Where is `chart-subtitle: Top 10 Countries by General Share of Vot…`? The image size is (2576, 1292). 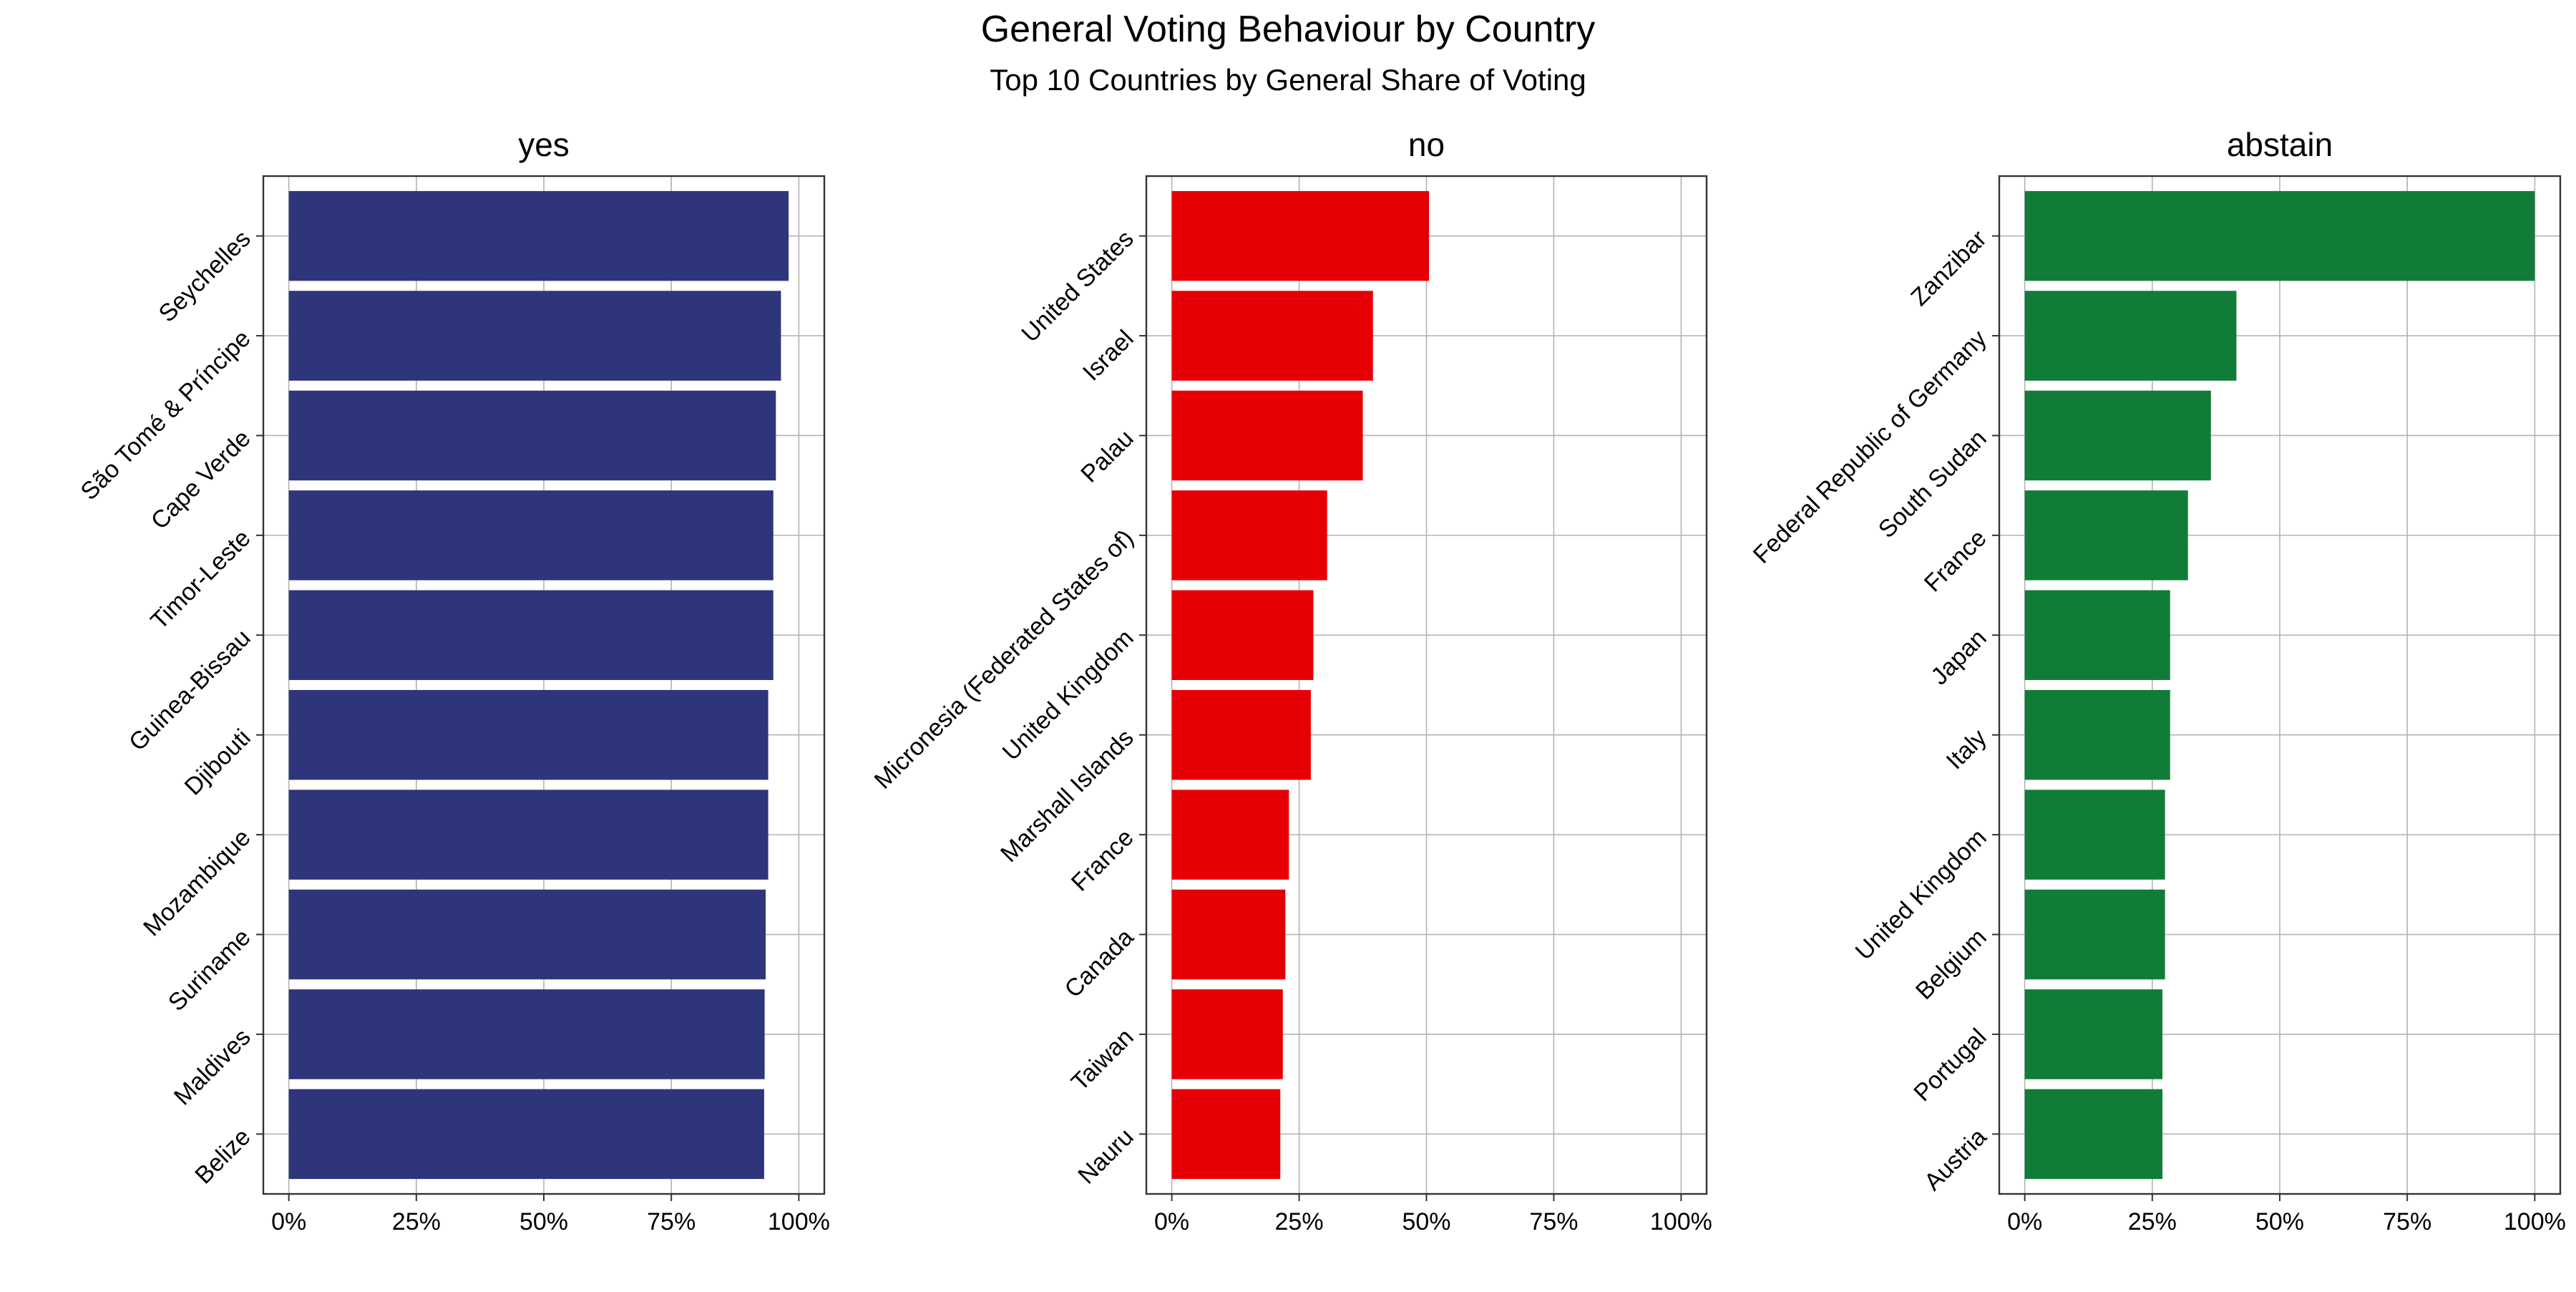 chart-subtitle: Top 10 Countries by General Share of Vot… is located at coordinates (1288, 80).